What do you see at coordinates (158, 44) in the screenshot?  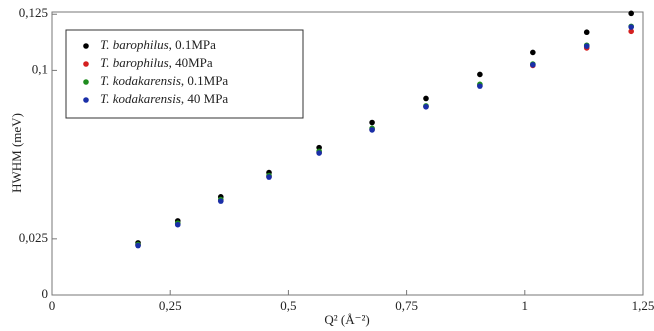 I see `legend-label: T. barophilus, 0.1MPa` at bounding box center [158, 44].